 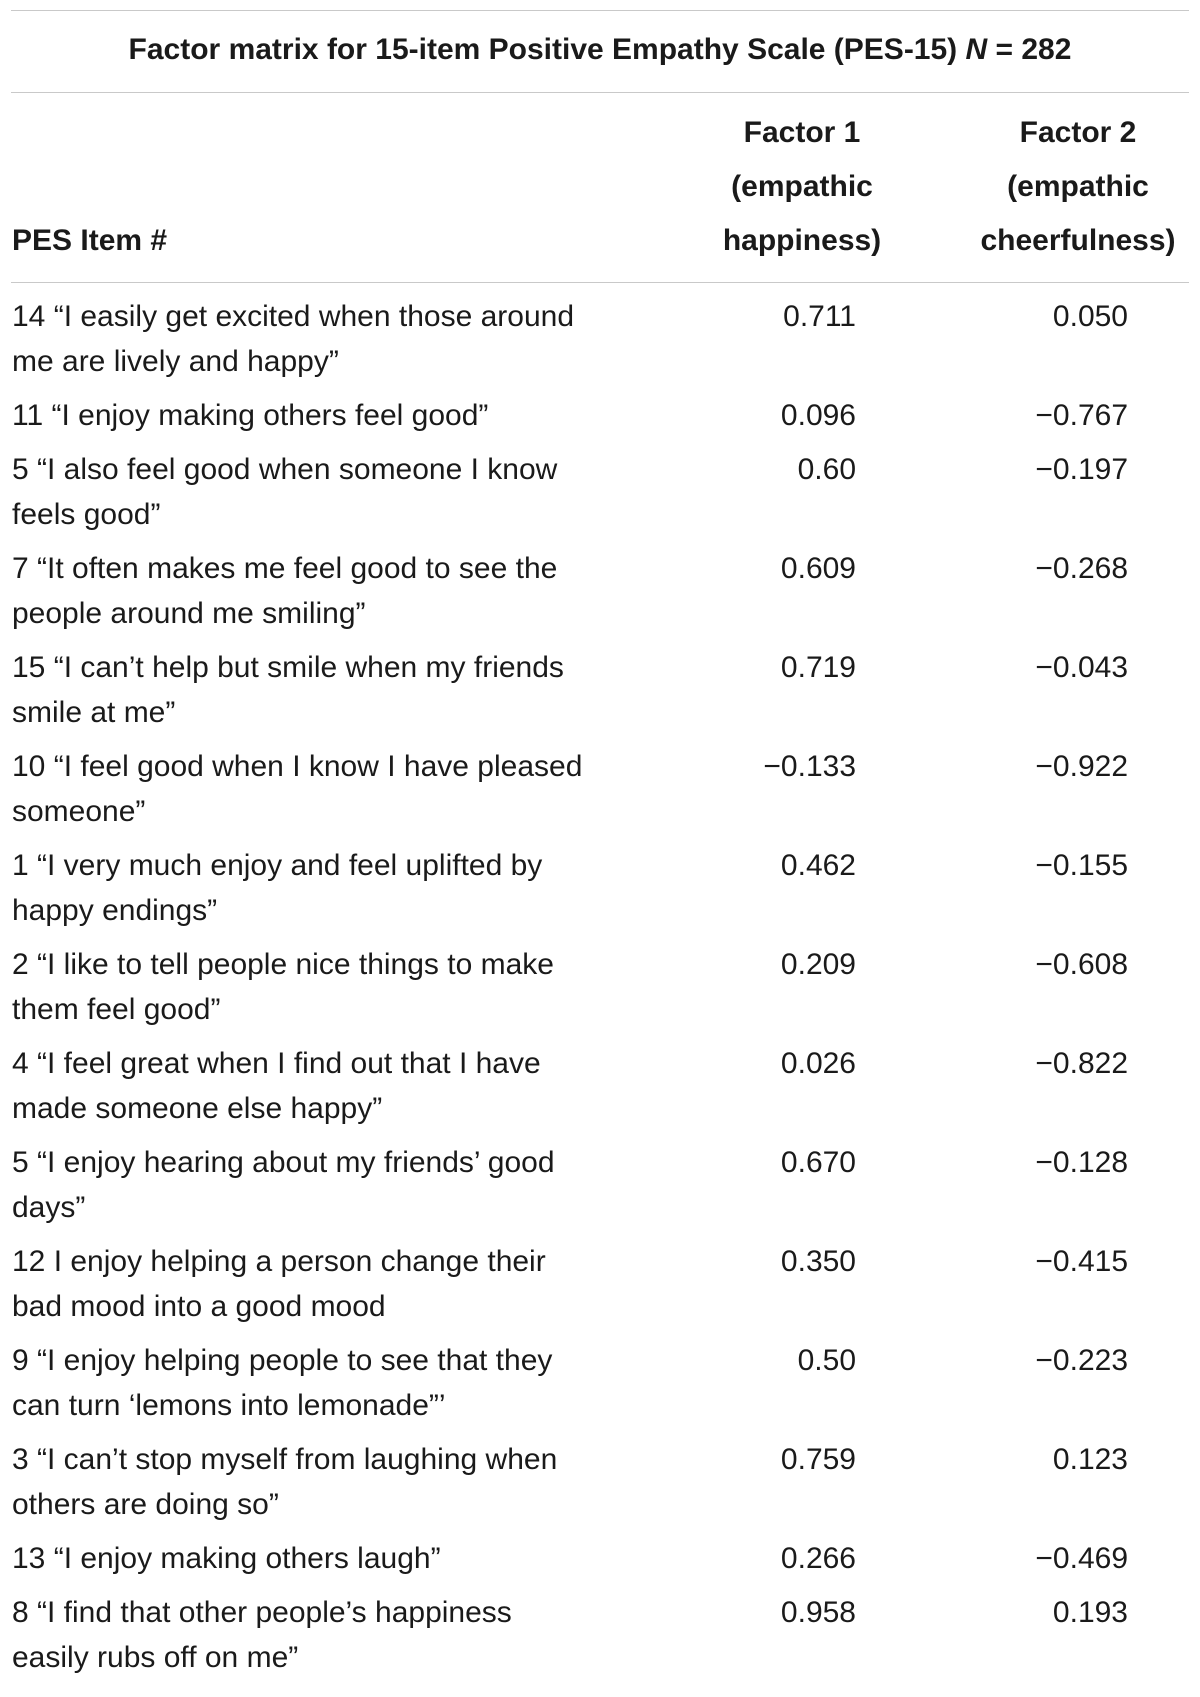 What do you see at coordinates (49, 1207) in the screenshot?
I see `item-text-line2: days”` at bounding box center [49, 1207].